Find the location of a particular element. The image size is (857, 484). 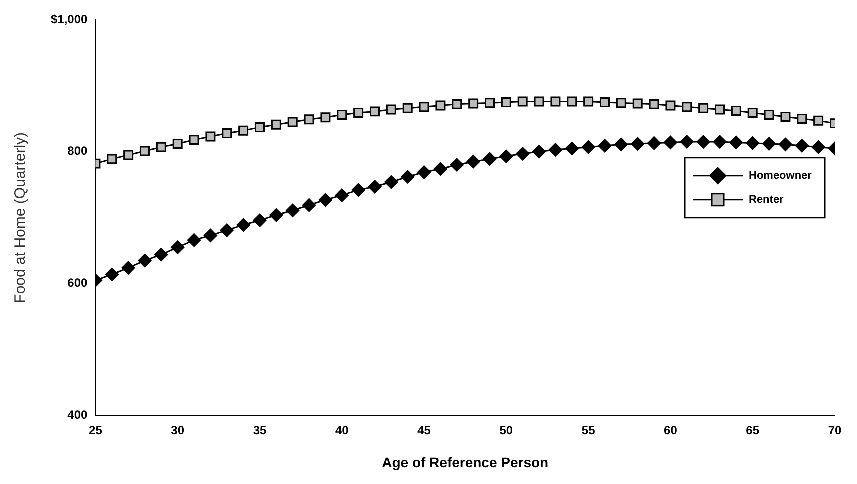

y-tick-label: 800 is located at coordinates (78, 151).